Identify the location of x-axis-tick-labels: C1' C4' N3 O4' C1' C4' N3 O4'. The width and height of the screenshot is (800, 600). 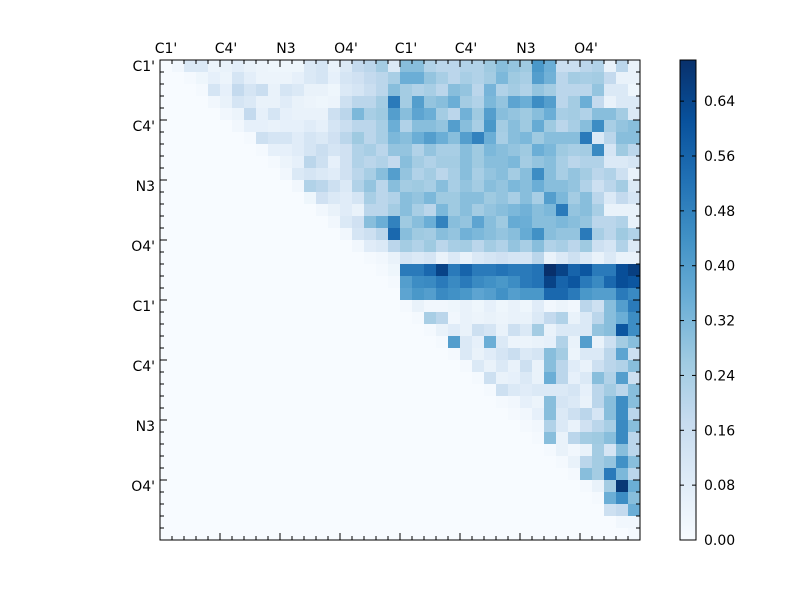
(376, 49).